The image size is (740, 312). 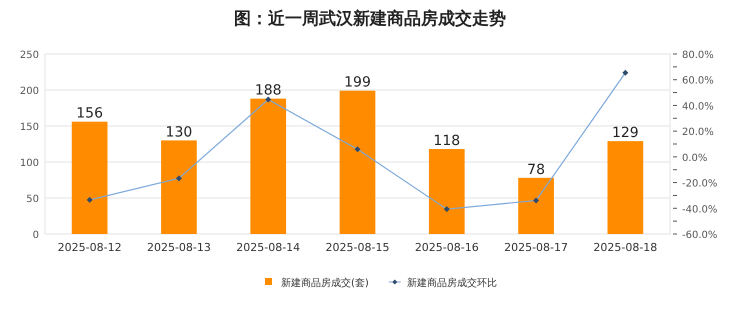 I want to click on data-label: 199, so click(x=357, y=82).